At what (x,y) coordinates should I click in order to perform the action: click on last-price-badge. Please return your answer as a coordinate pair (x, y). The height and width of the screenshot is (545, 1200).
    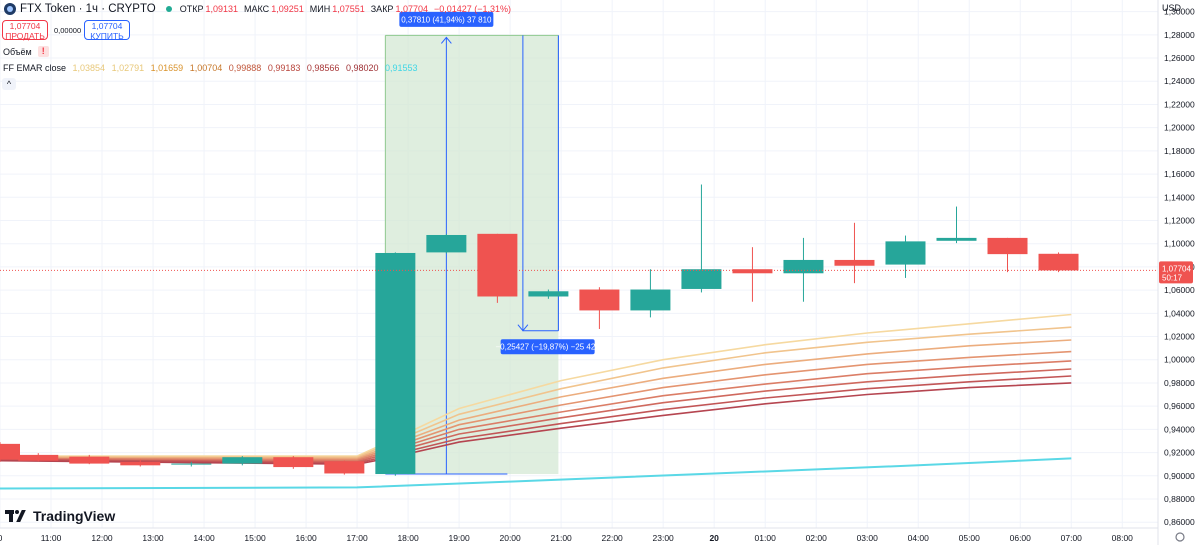
    Looking at the image, I should click on (1176, 272).